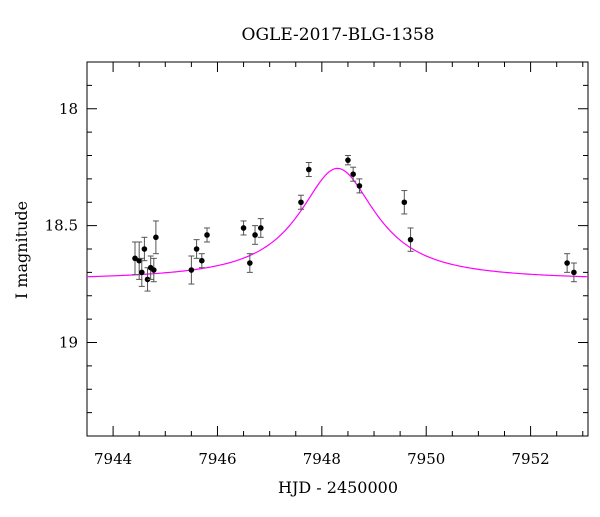 This screenshot has height=517, width=600. Describe the element at coordinates (21, 250) in the screenshot. I see `y-axis-label: I magnitude` at that location.